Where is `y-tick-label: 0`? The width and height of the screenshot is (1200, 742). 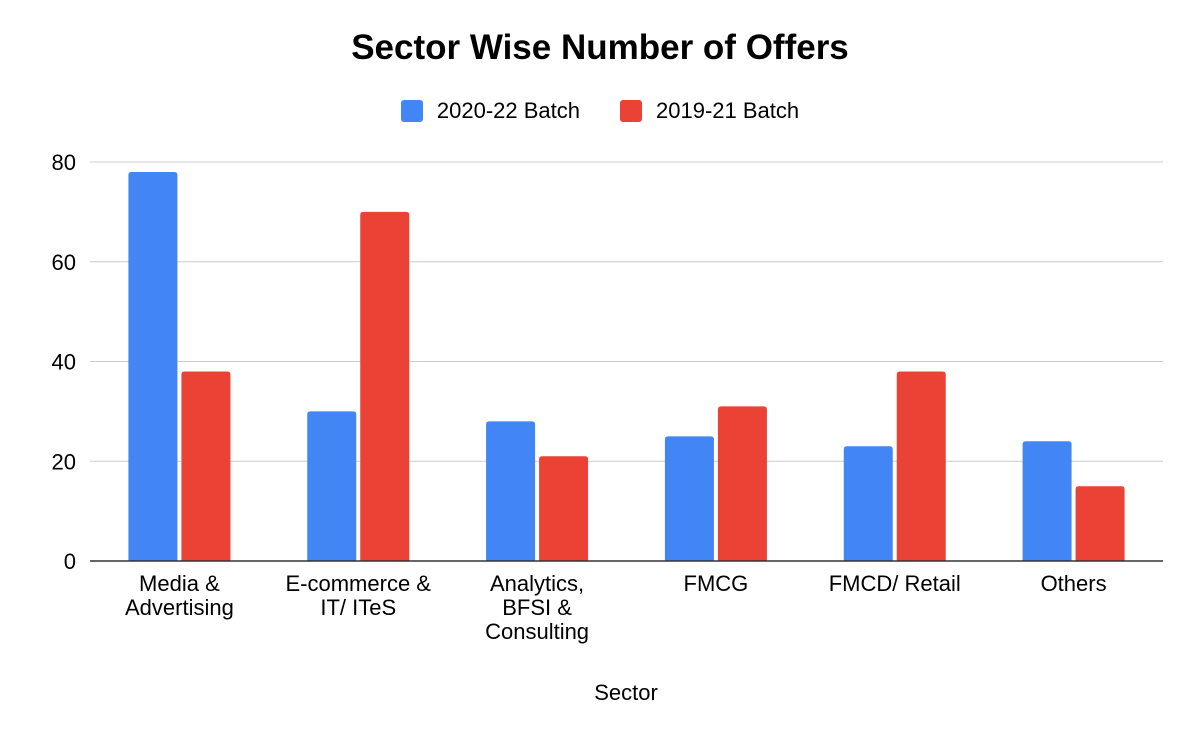
y-tick-label: 0 is located at coordinates (70, 561).